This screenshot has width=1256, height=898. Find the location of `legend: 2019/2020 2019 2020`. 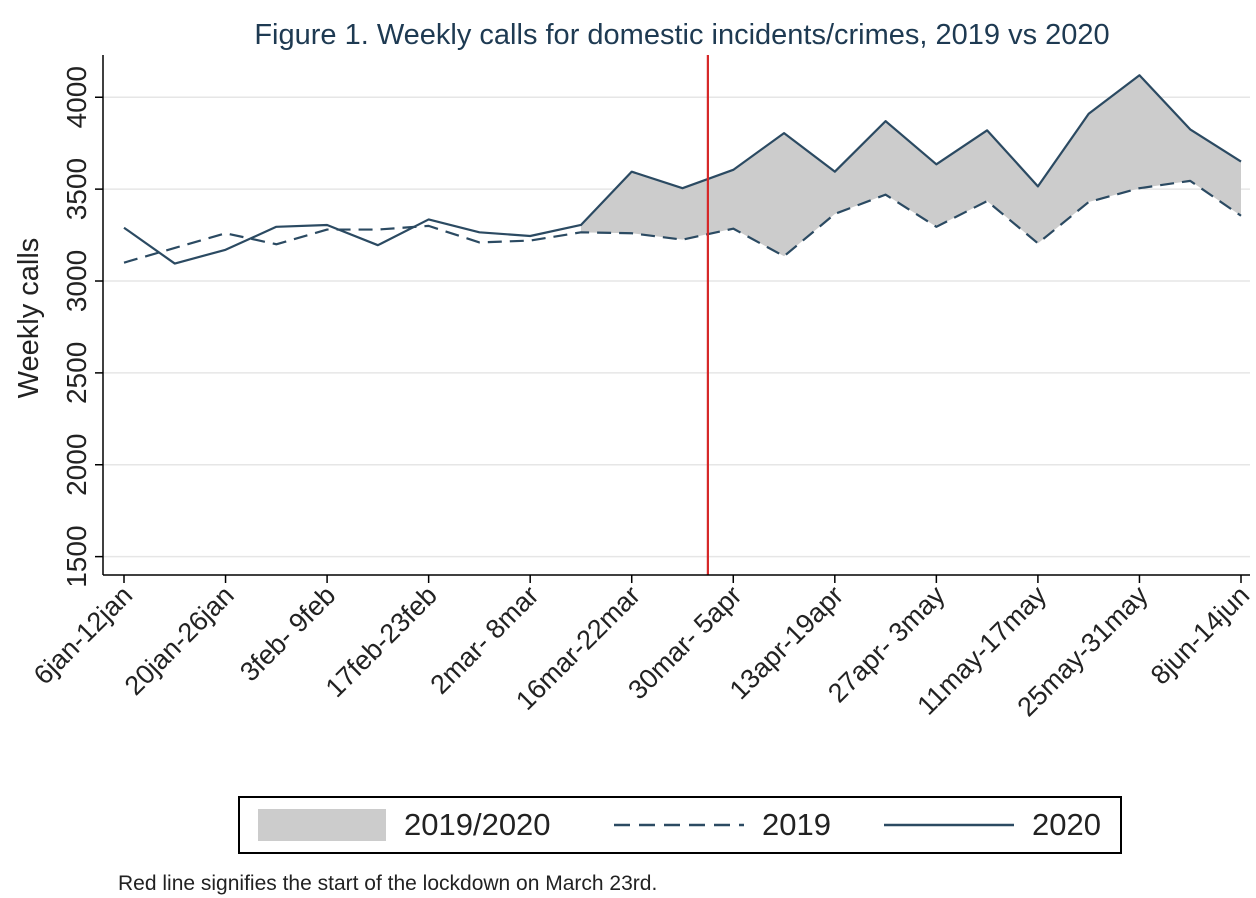

legend: 2019/2020 2019 2020 is located at coordinates (680, 825).